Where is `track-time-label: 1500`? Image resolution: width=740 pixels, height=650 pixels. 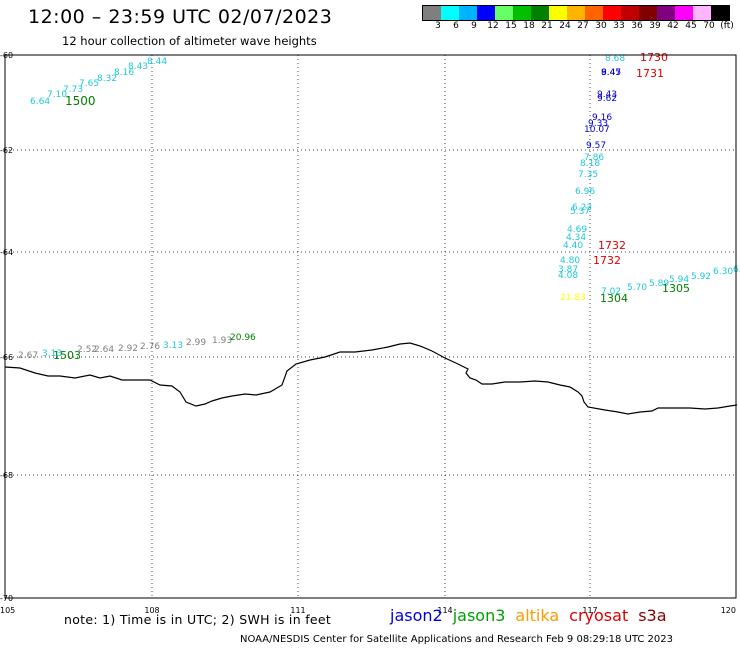 track-time-label: 1500 is located at coordinates (80, 101).